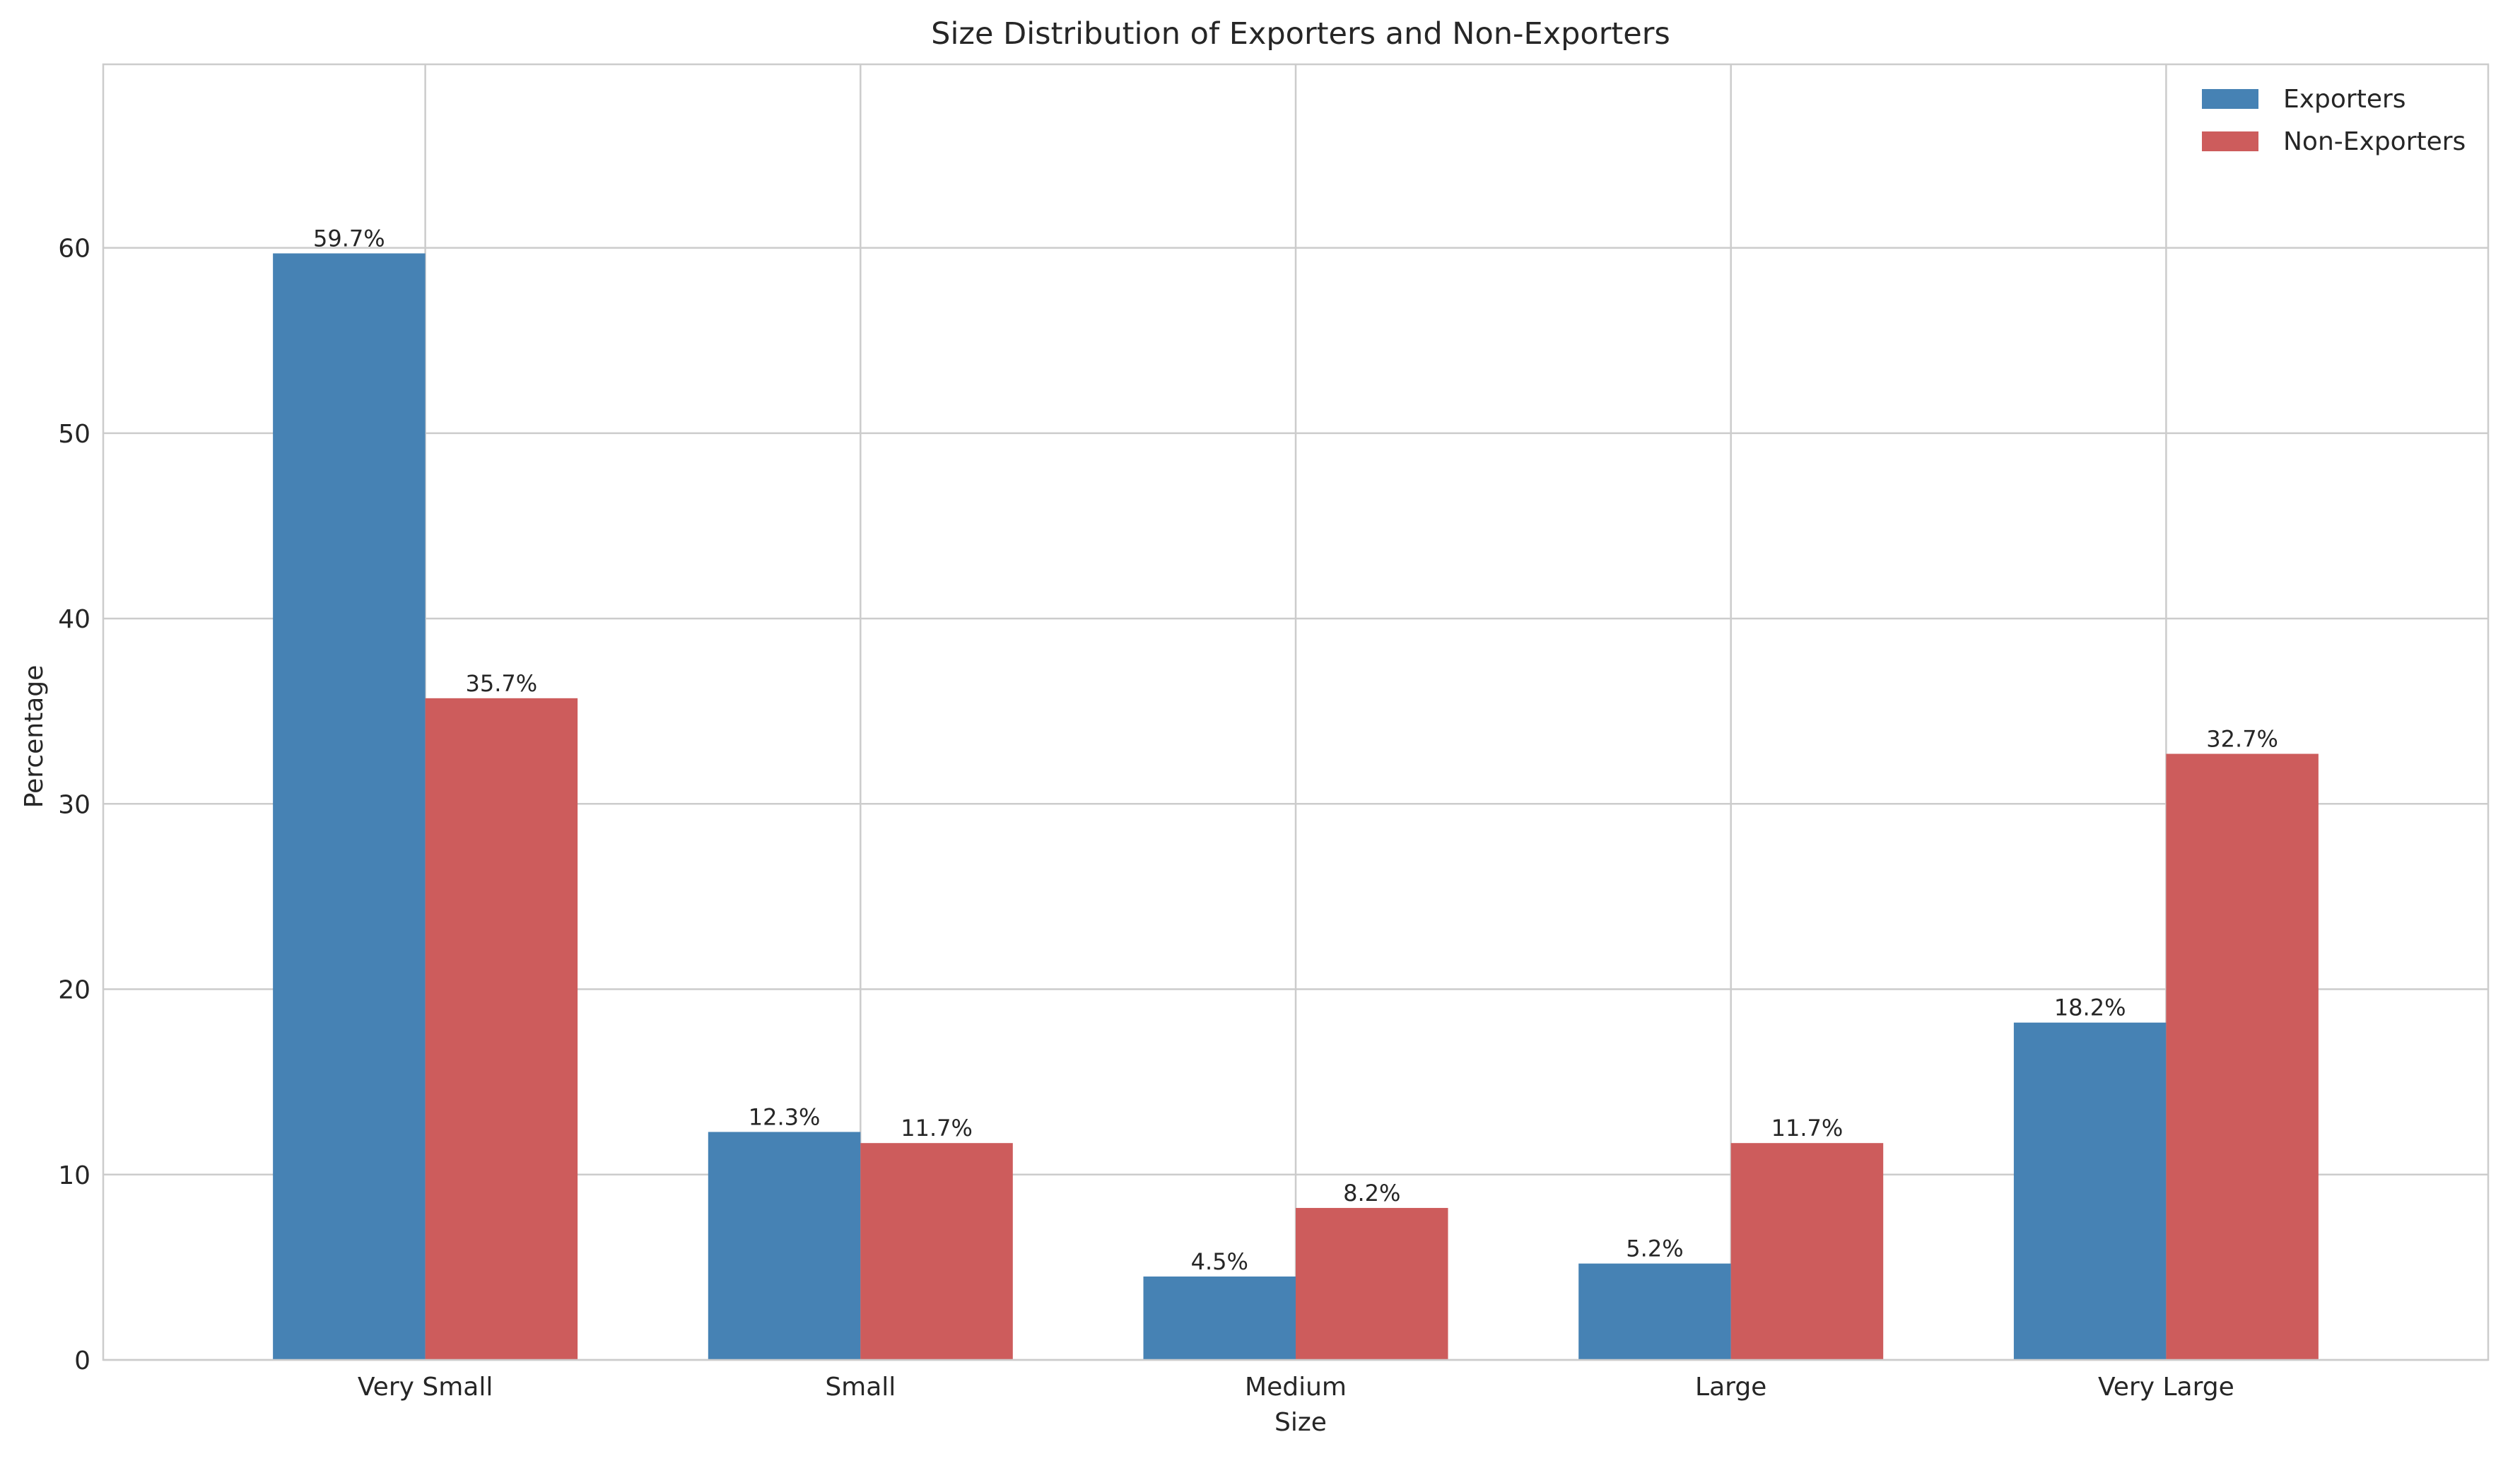  I want to click on legend-label: Exporters, so click(2344, 99).